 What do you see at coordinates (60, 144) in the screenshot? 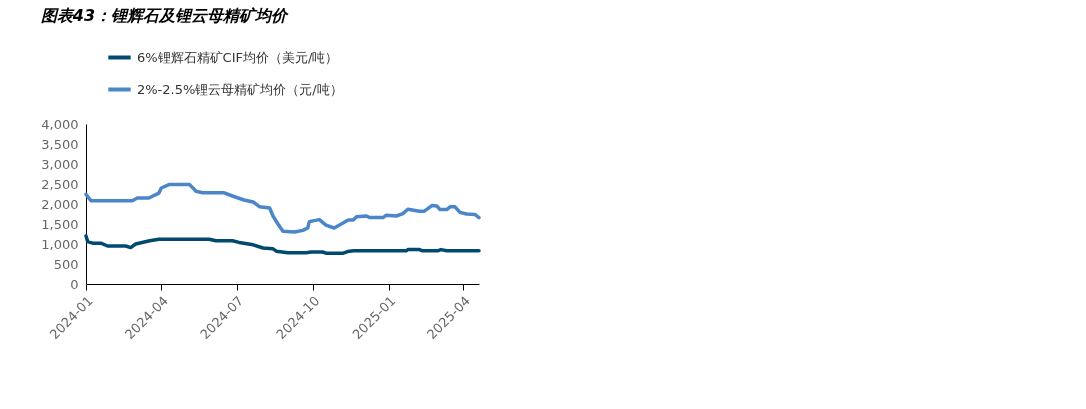
I see `y-tick-label: 3,500` at bounding box center [60, 144].